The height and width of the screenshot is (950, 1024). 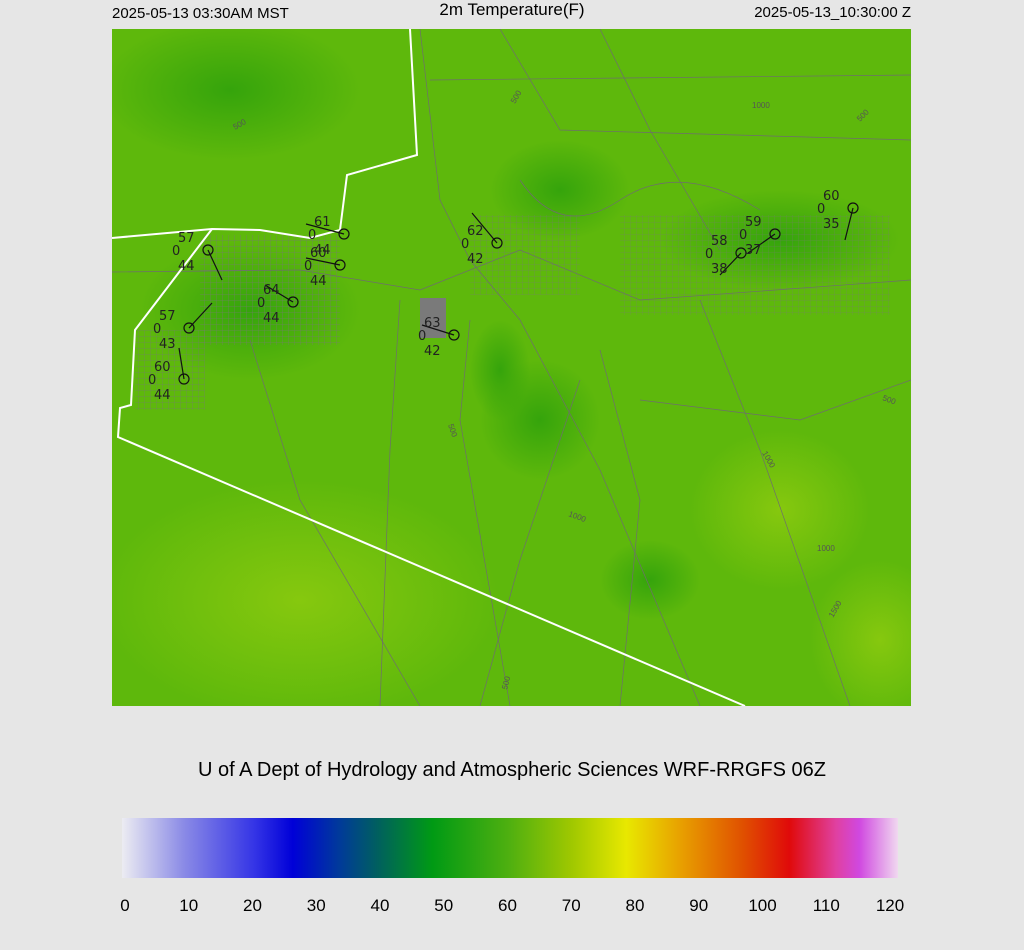 I want to click on dewpoint: 38, so click(x=719, y=269).